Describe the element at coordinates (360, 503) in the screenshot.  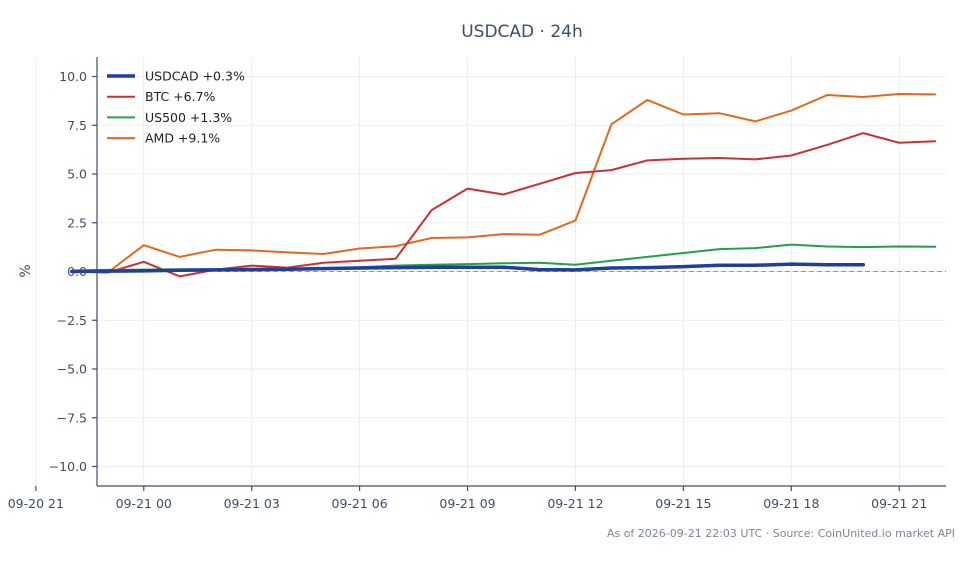
I see `x-tick-label: 09-21 06` at that location.